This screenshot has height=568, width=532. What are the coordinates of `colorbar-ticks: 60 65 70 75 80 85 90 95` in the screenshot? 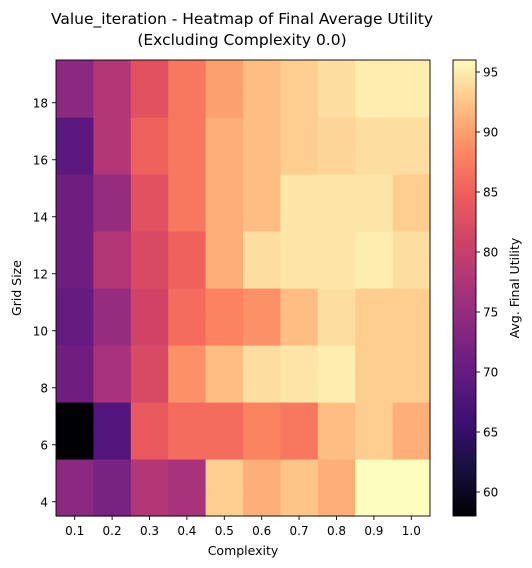 It's located at (487, 283).